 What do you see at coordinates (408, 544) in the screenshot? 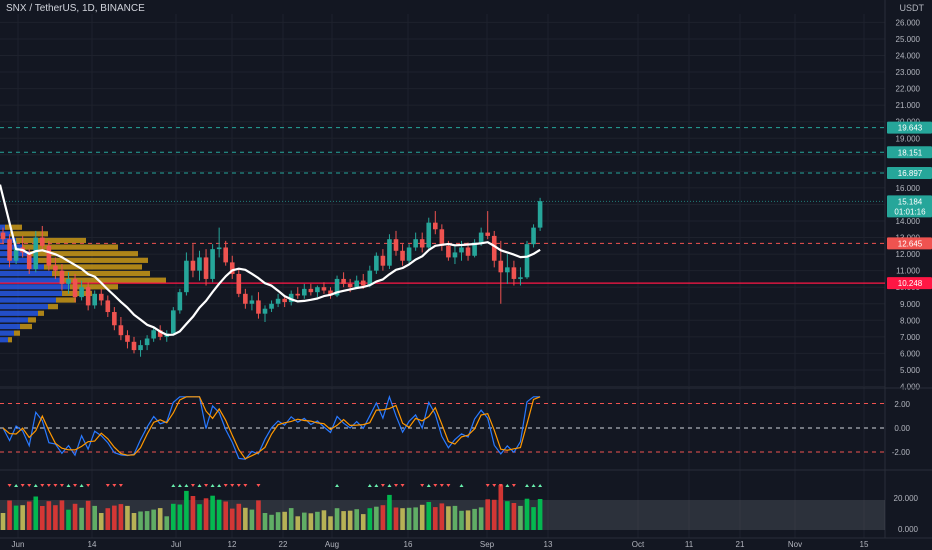
I see `time-tick-label: 16` at bounding box center [408, 544].